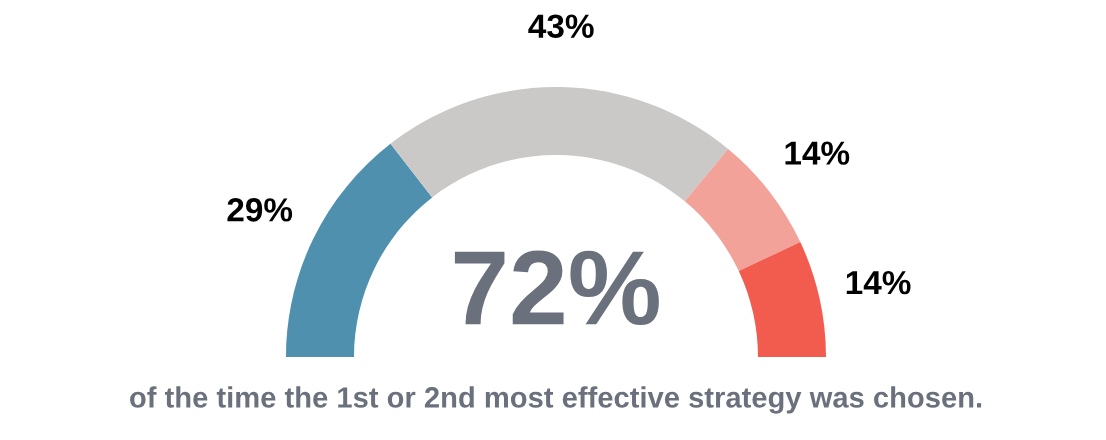 Image resolution: width=1106 pixels, height=440 pixels. What do you see at coordinates (561, 26) in the screenshot?
I see `data-label: 43%` at bounding box center [561, 26].